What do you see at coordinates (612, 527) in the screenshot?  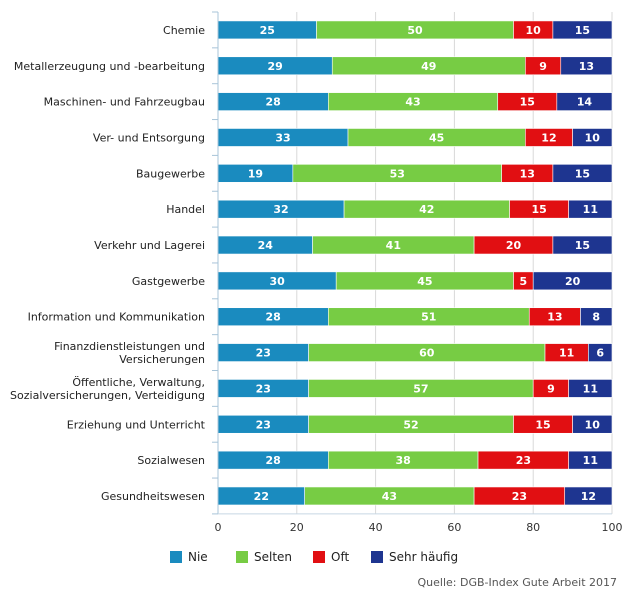 I see `x-tick-label: 100` at bounding box center [612, 527].